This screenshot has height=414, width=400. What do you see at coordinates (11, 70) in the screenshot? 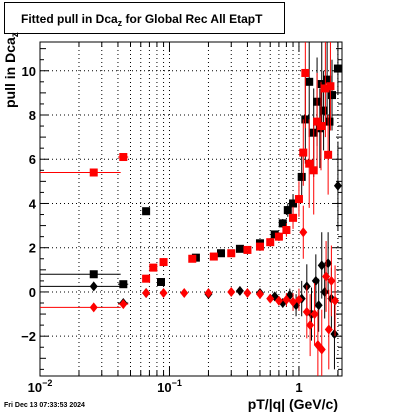
I see `y-axis-label: pull in Dcaz` at bounding box center [11, 70].